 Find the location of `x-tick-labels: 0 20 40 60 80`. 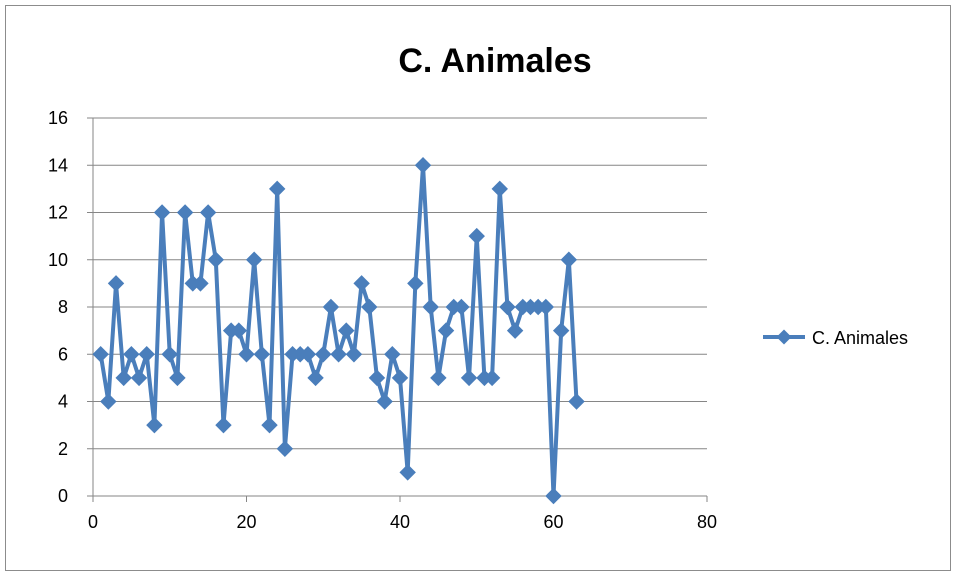

x-tick-labels: 0 20 40 60 80 is located at coordinates (402, 522).